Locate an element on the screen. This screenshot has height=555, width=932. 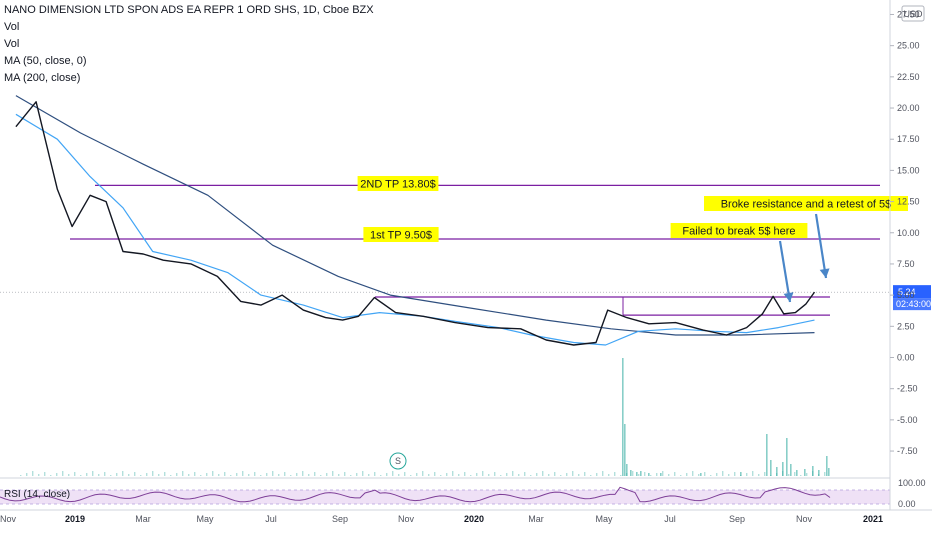
countdown-badge is located at coordinates (912, 304).